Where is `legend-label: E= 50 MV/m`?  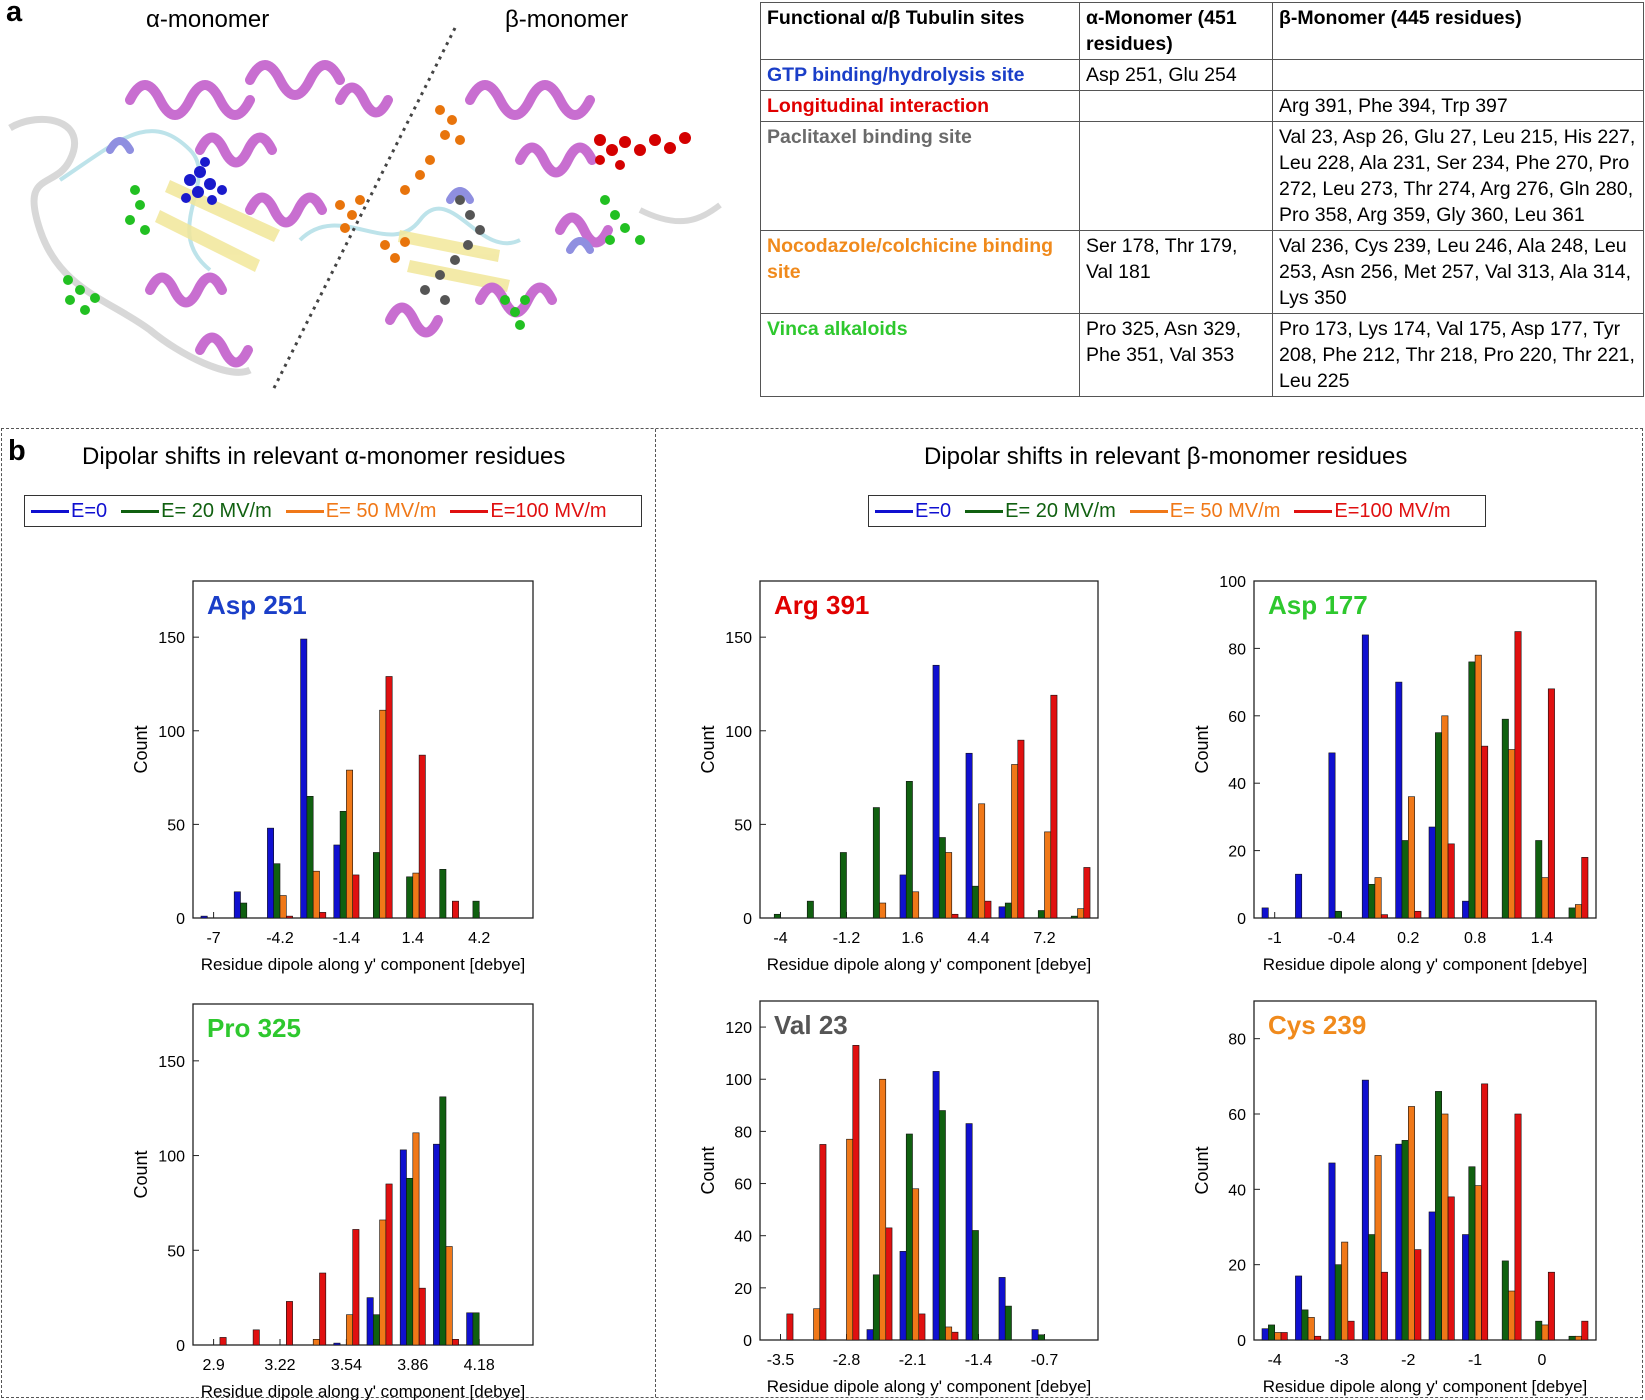
legend-label: E= 50 MV/m is located at coordinates (381, 510).